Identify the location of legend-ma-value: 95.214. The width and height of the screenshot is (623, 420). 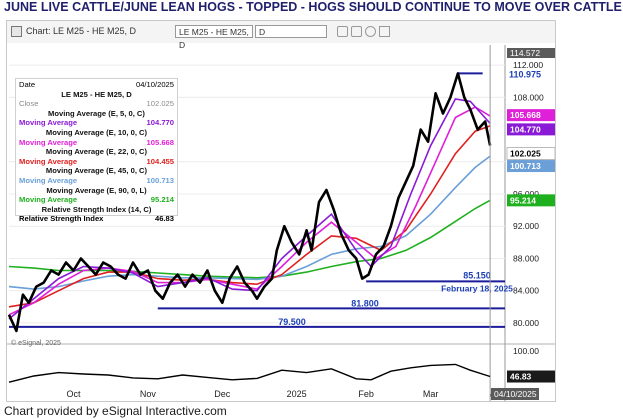
(162, 200).